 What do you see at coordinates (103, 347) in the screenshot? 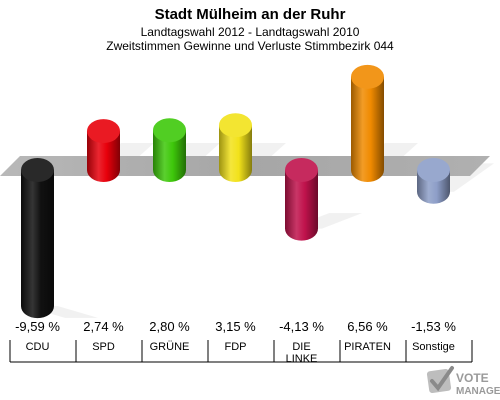
I see `category-label: SPD` at bounding box center [103, 347].